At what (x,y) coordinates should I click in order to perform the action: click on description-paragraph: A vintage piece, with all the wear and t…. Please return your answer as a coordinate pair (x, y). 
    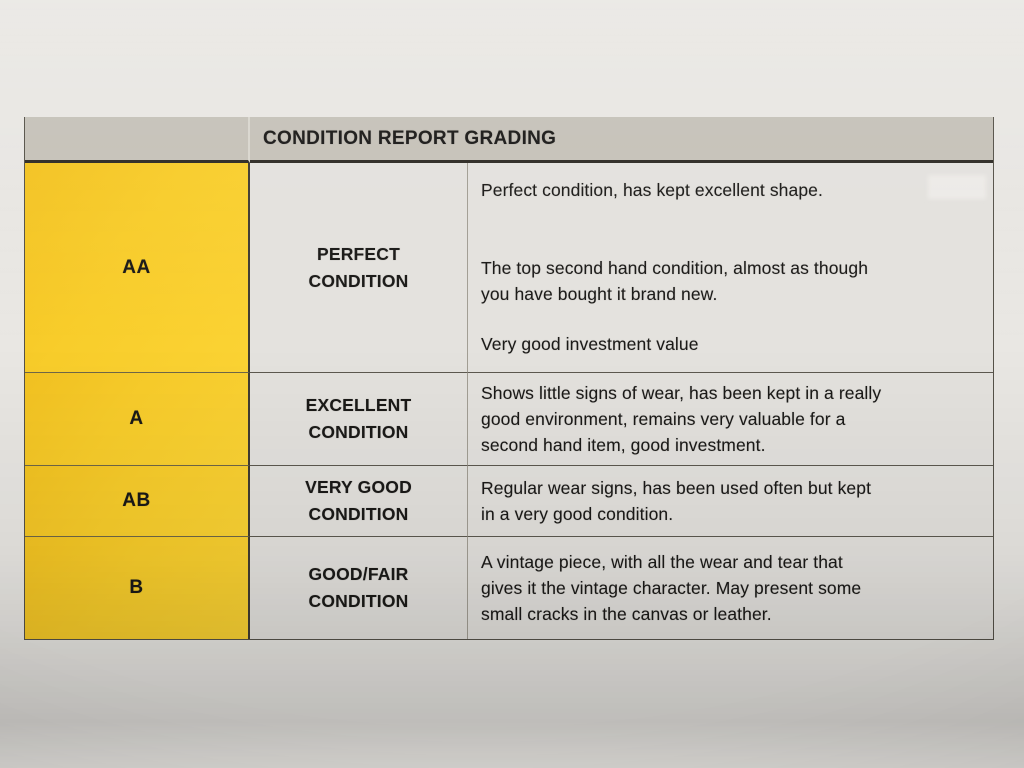
    Looking at the image, I should click on (671, 588).